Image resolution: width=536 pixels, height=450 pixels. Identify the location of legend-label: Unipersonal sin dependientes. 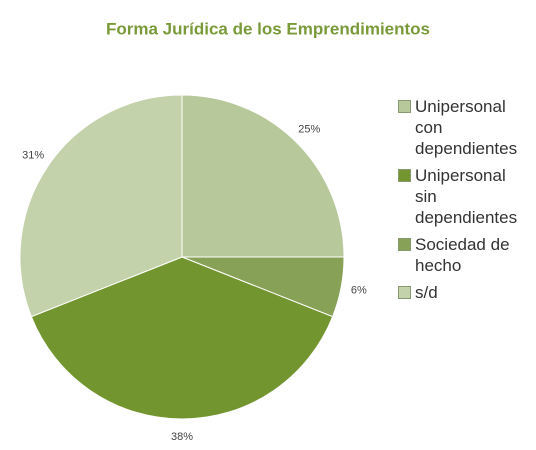
(466, 196).